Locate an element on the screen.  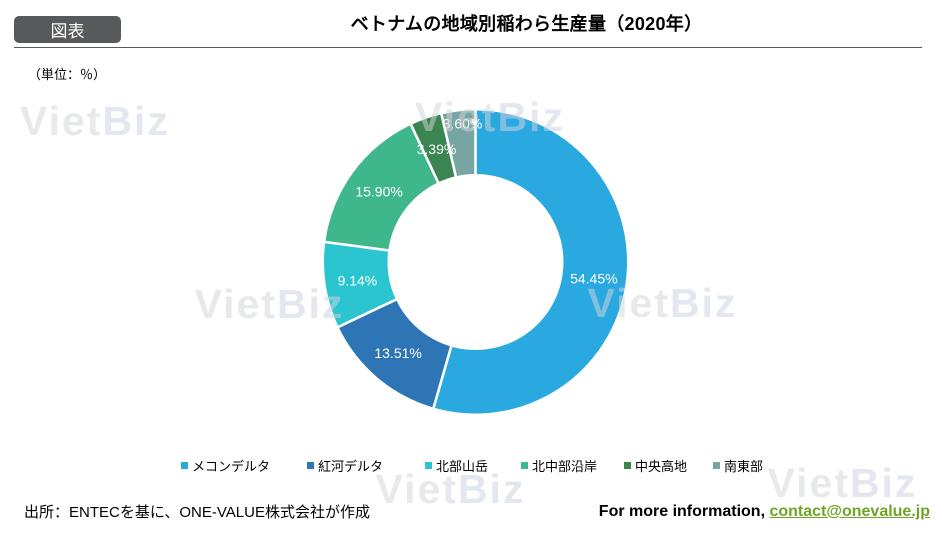
legend-item: メコンデルタ is located at coordinates (226, 465).